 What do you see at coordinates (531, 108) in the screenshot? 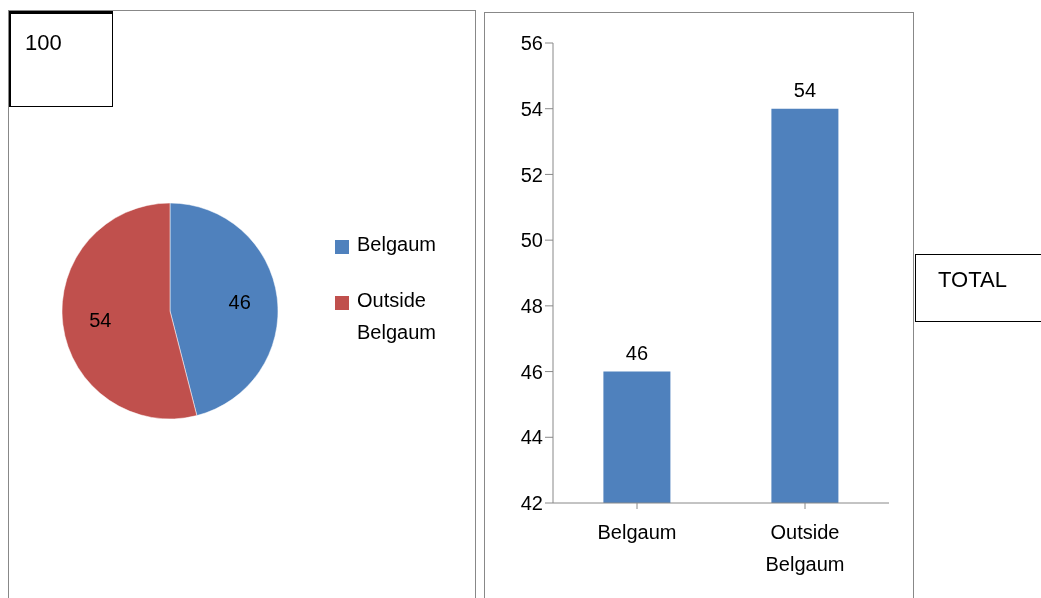
I see `y-tick-label: 54` at bounding box center [531, 108].